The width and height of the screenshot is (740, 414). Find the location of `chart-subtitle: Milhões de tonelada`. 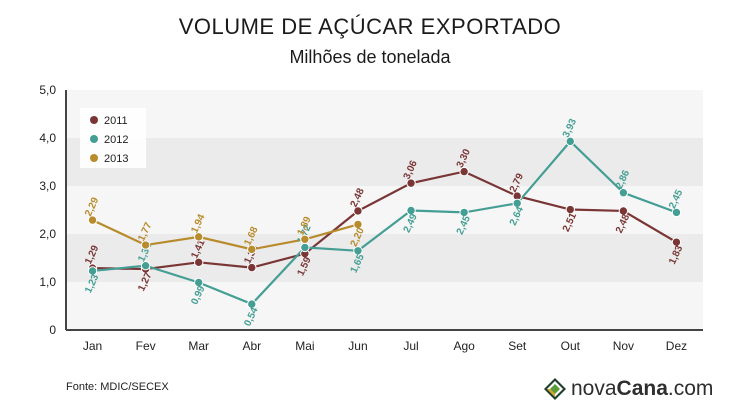

chart-subtitle: Milhões de tonelada is located at coordinates (370, 57).